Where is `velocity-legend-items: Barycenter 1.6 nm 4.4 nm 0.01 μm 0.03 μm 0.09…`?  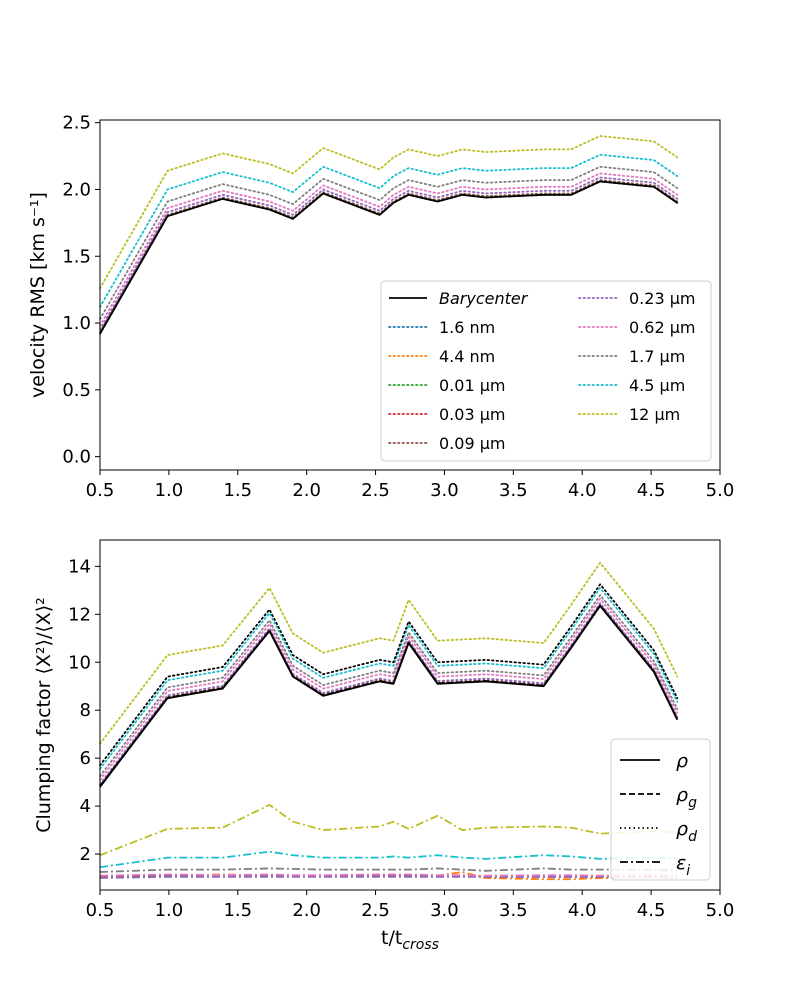
velocity-legend-items: Barycenter 1.6 nm 4.4 nm 0.01 μm 0.03 μm 0.09… is located at coordinates (541, 371).